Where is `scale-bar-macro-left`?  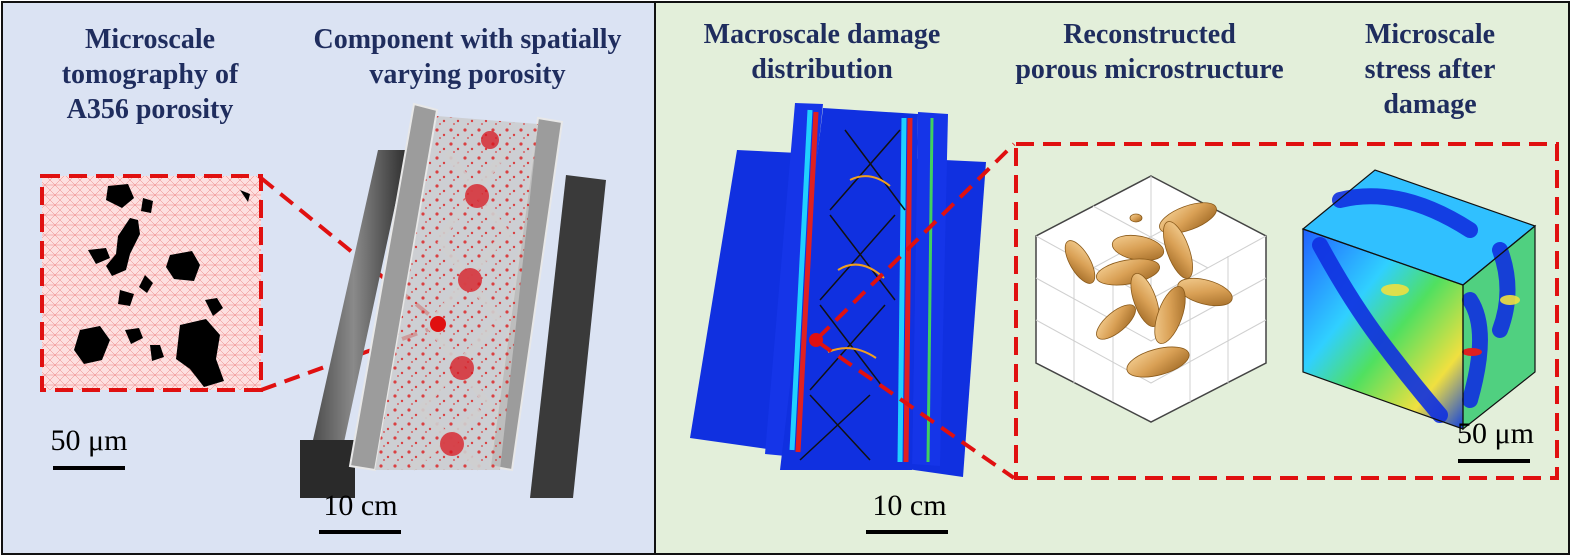
scale-bar-macro-left is located at coordinates (360, 532).